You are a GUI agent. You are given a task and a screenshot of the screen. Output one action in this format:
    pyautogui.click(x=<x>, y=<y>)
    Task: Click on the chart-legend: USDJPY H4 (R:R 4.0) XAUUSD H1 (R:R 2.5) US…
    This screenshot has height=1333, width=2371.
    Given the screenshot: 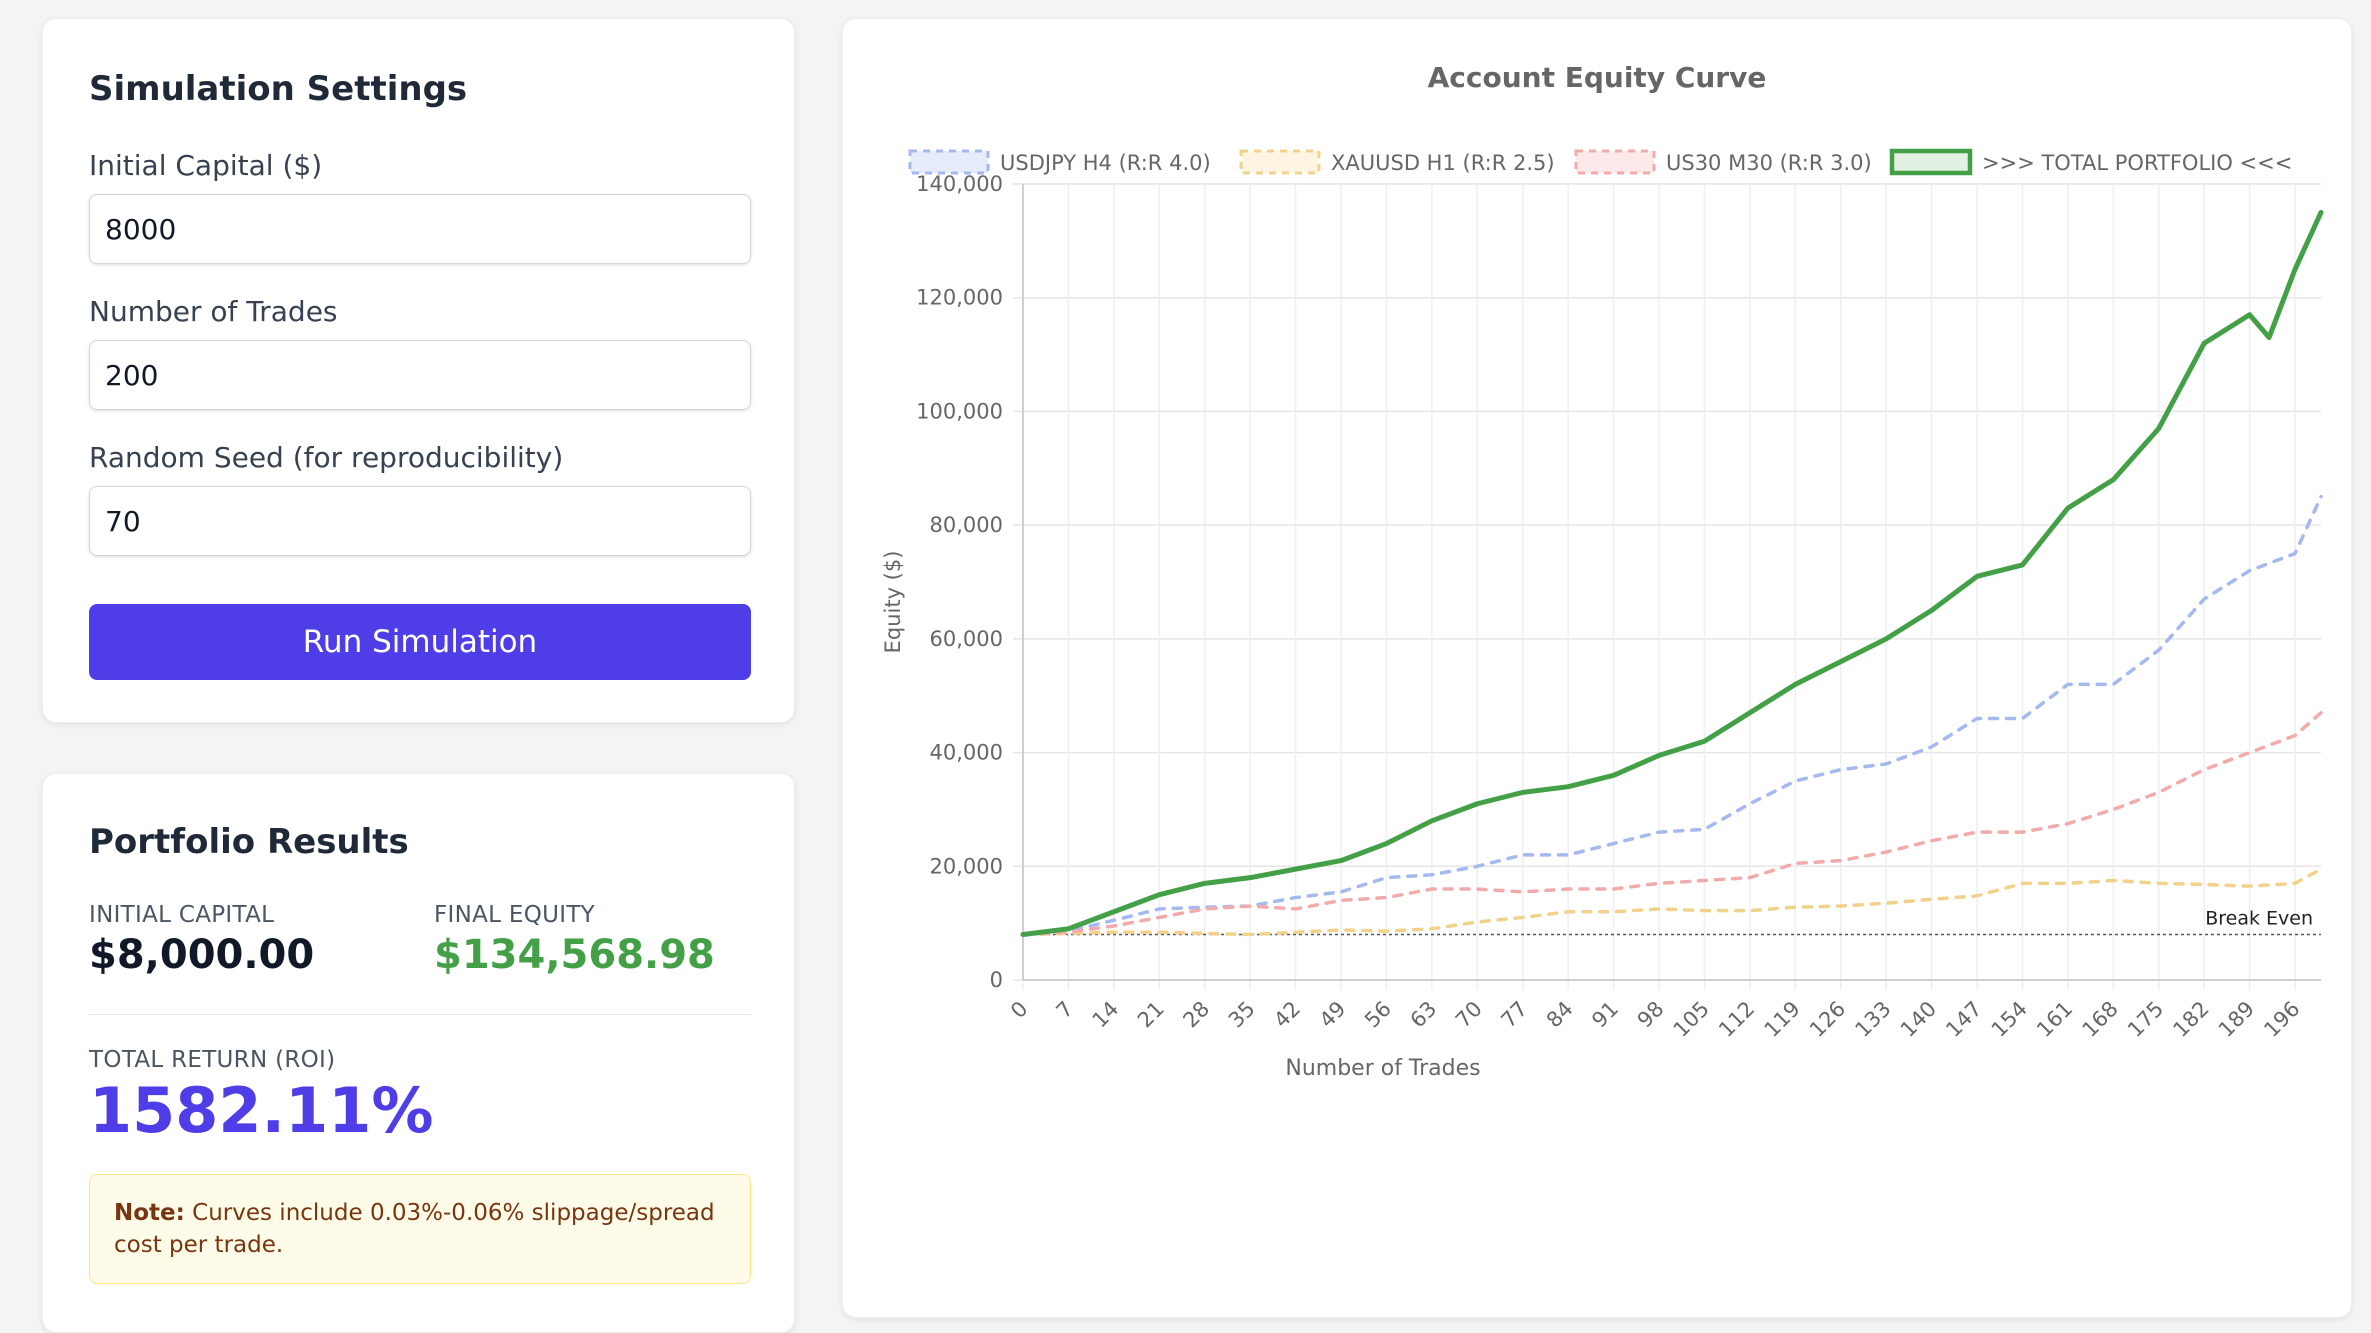 What is the action you would take?
    pyautogui.click(x=1600, y=162)
    